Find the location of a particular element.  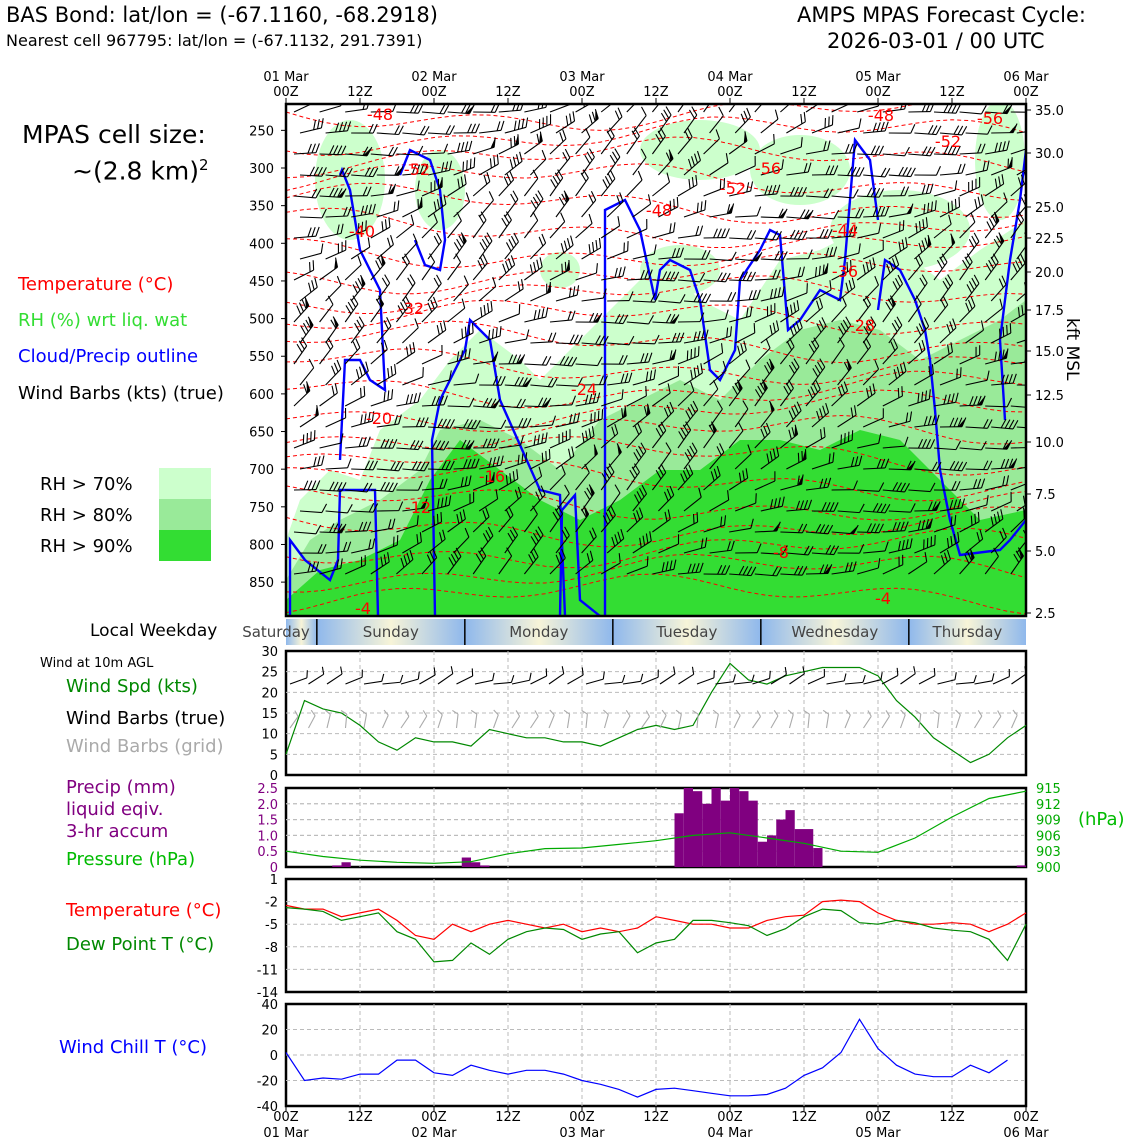

height-tick-label: 22.5 is located at coordinates (1049, 239).